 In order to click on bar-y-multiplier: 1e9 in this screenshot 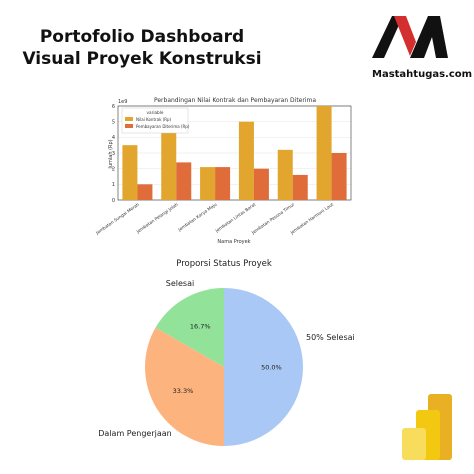, I will do `click(122, 102)`.